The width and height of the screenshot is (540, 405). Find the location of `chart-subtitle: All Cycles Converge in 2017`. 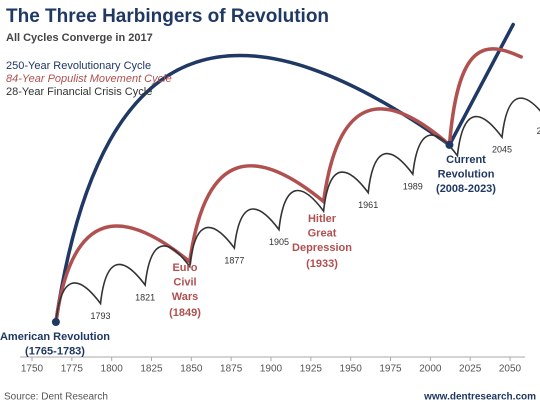

chart-subtitle: All Cycles Converge in 2017 is located at coordinates (79, 38).